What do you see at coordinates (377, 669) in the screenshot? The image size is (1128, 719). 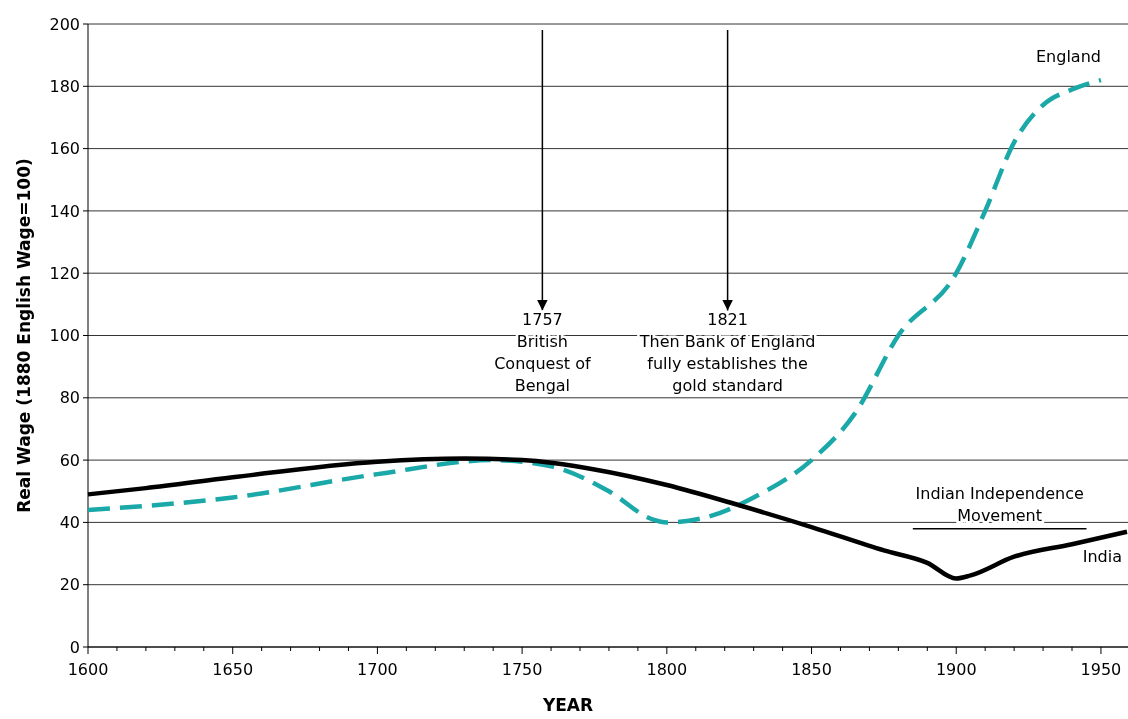 I see `x-tick-label: 1700` at bounding box center [377, 669].